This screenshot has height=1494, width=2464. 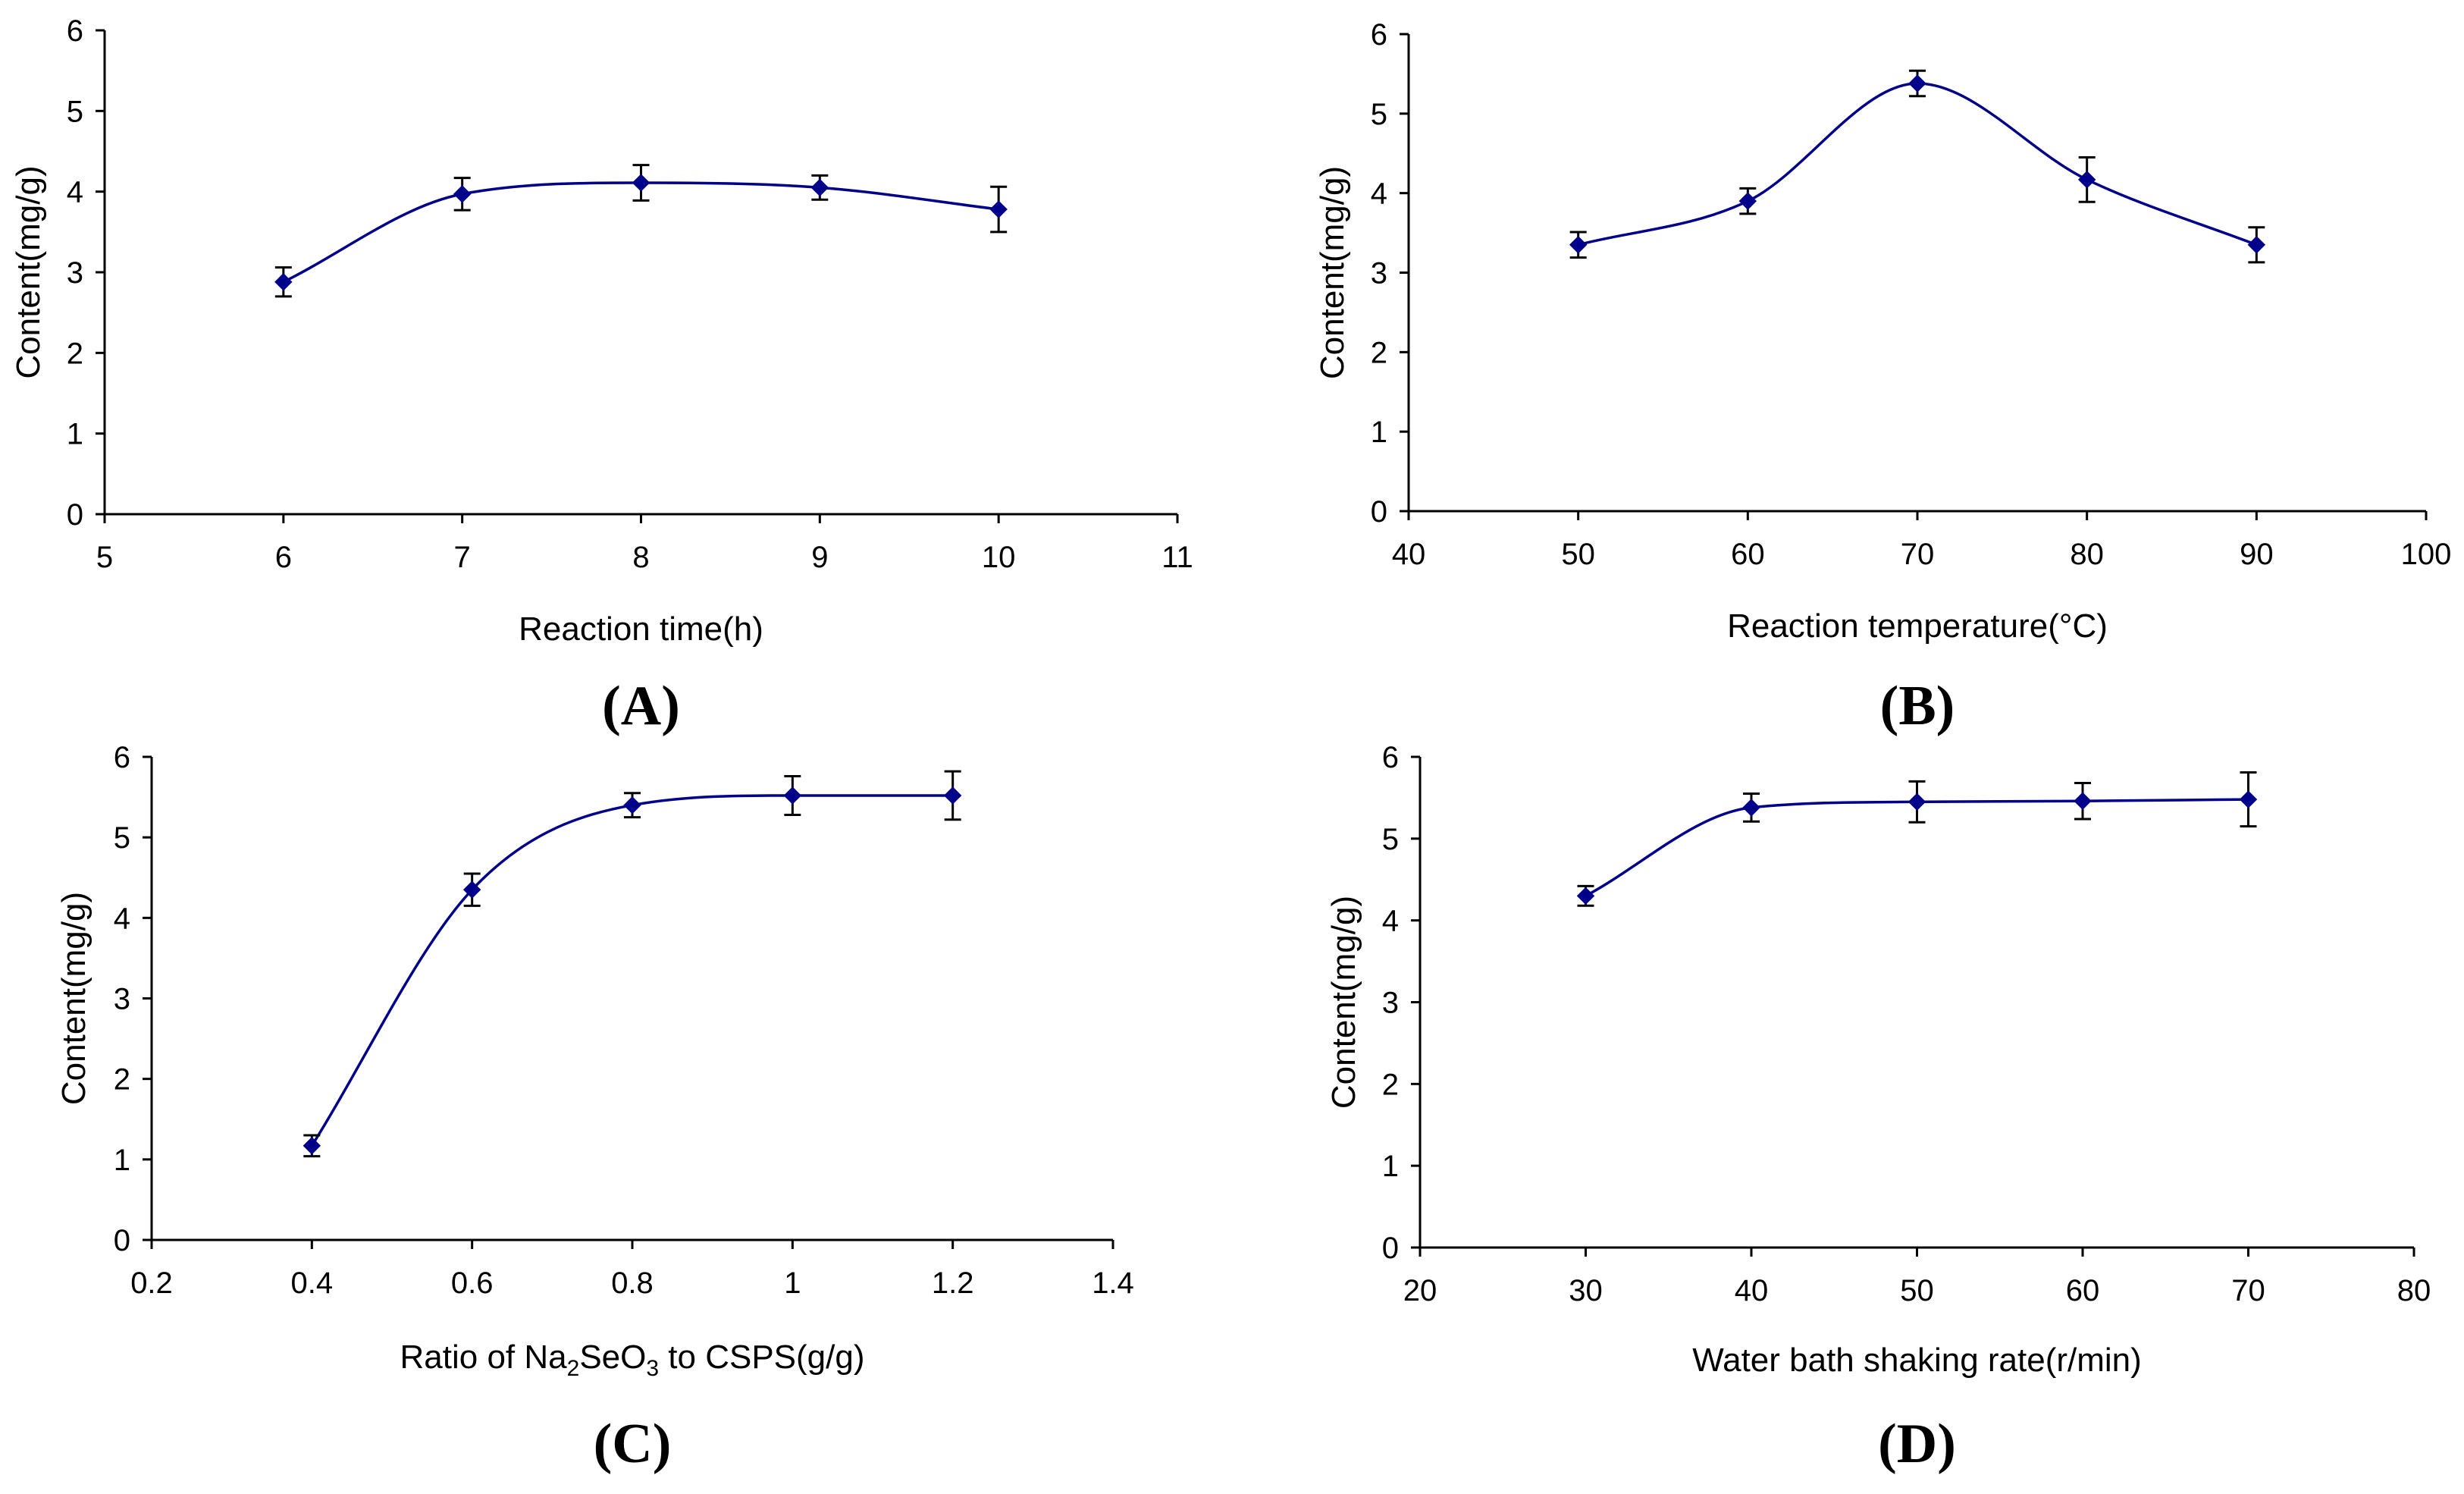 I want to click on panel-label: (C), so click(x=633, y=1444).